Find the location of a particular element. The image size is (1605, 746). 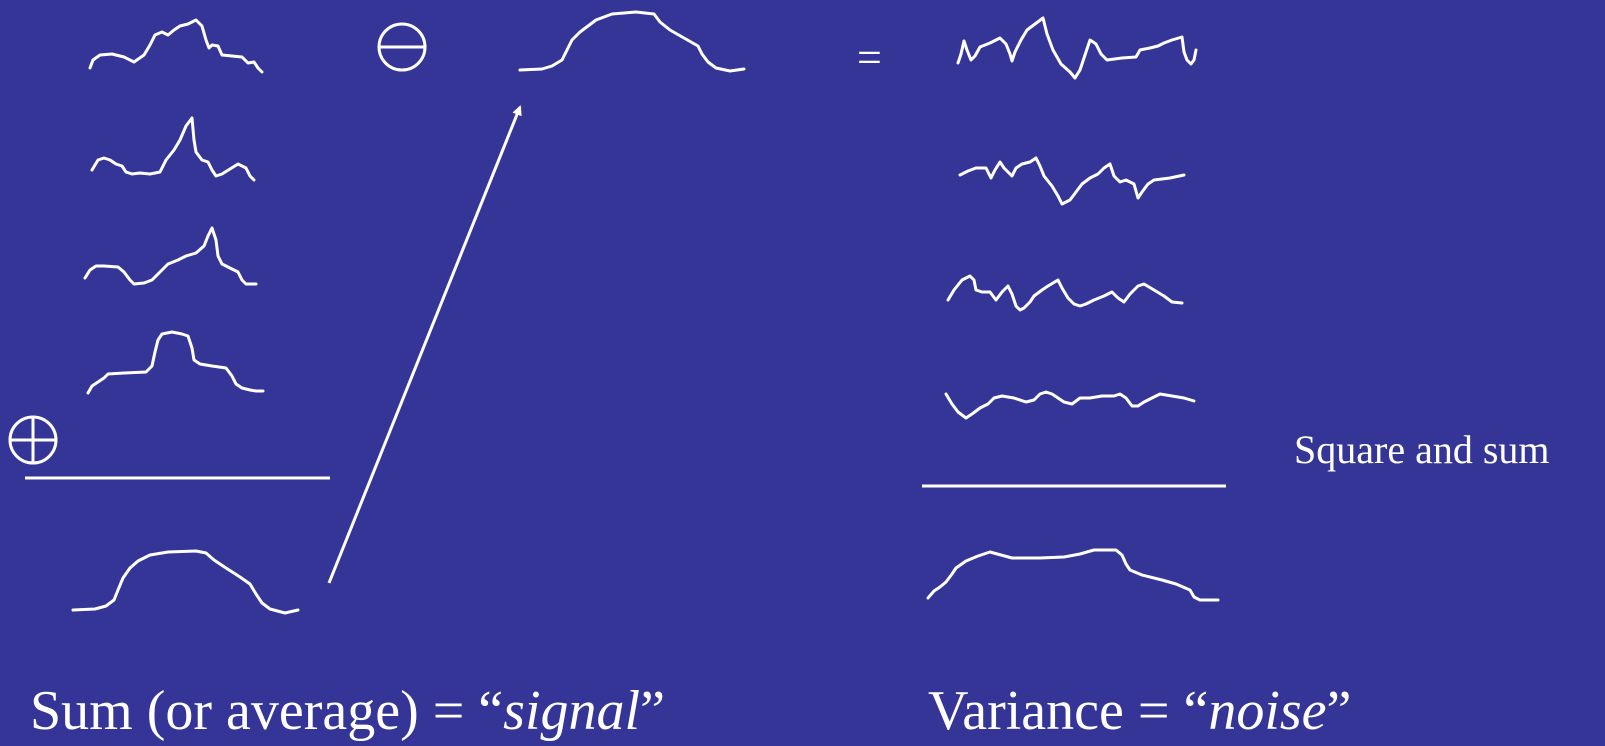

signal-caption: Sum (or average) = “signal” is located at coordinates (347, 711).